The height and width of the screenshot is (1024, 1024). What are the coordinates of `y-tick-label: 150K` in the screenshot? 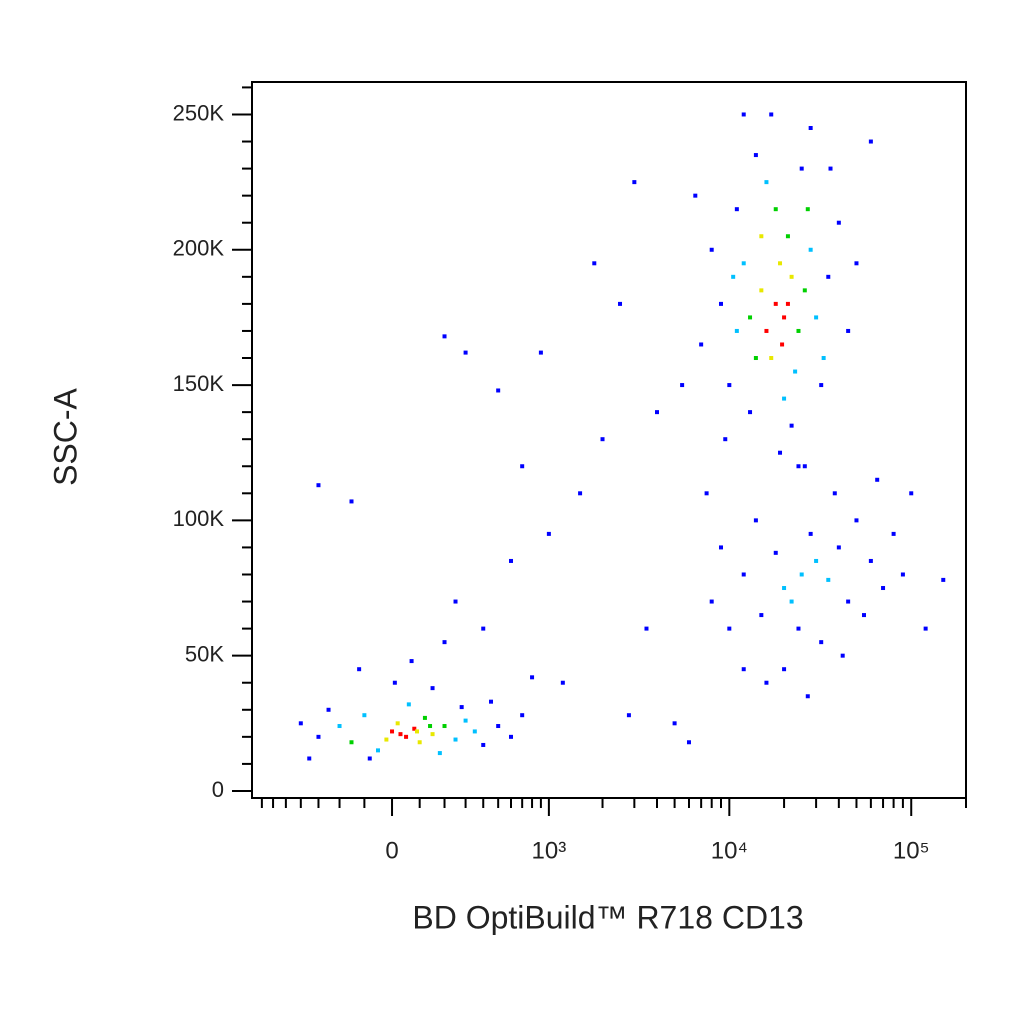 It's located at (199, 383).